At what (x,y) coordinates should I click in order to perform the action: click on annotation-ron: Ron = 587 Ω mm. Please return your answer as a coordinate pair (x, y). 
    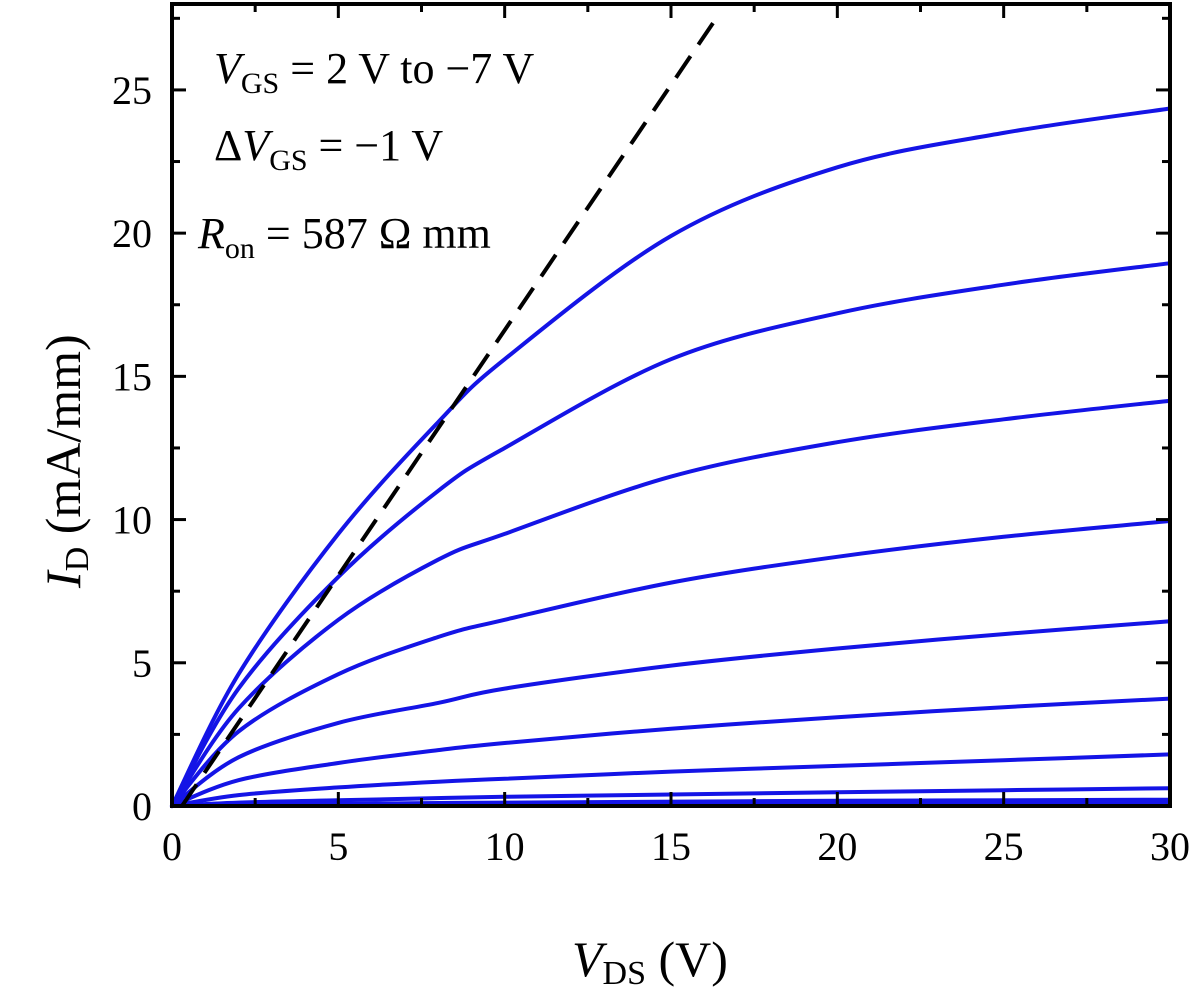
    Looking at the image, I should click on (344, 237).